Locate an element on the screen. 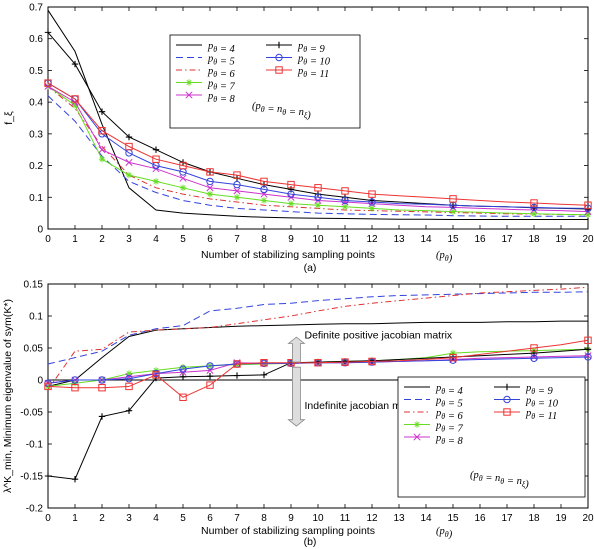  legend-label: pθ = 5 is located at coordinates (449, 403).